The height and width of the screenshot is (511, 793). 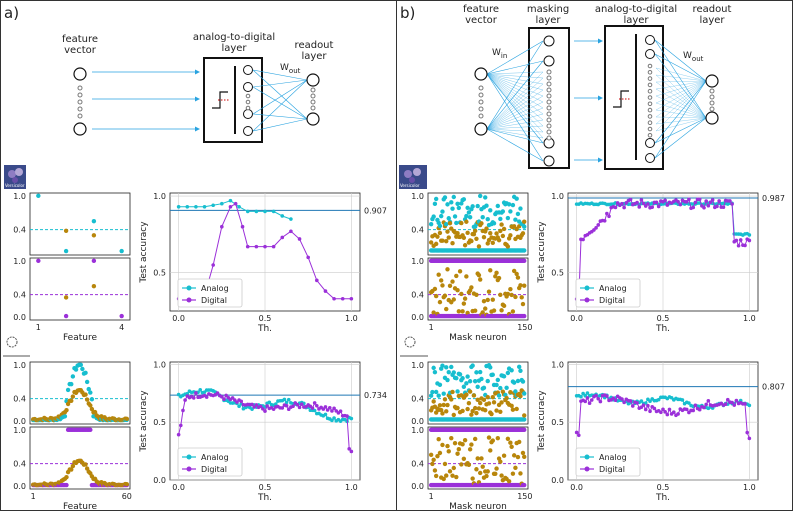 What do you see at coordinates (189, 457) in the screenshot?
I see `legend-analog-marker` at bounding box center [189, 457].